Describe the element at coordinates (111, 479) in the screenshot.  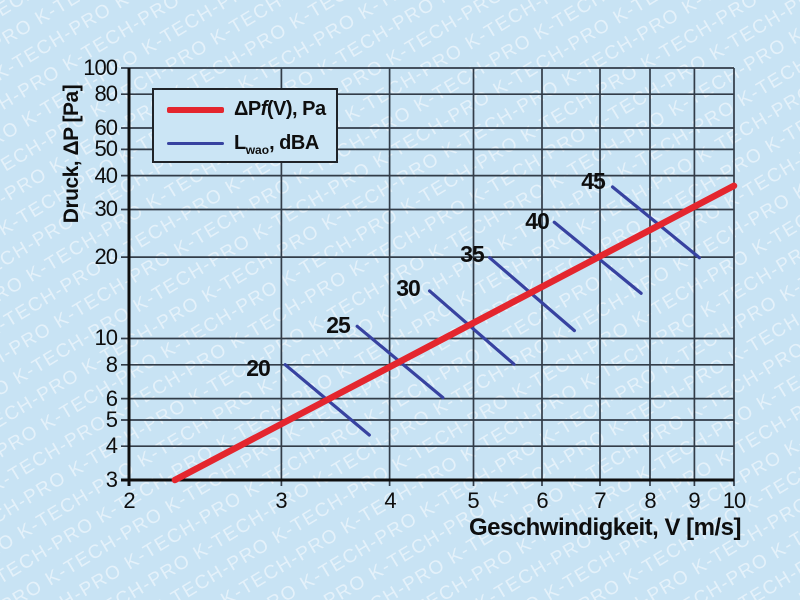
I see `y-tick-3: 3` at that location.